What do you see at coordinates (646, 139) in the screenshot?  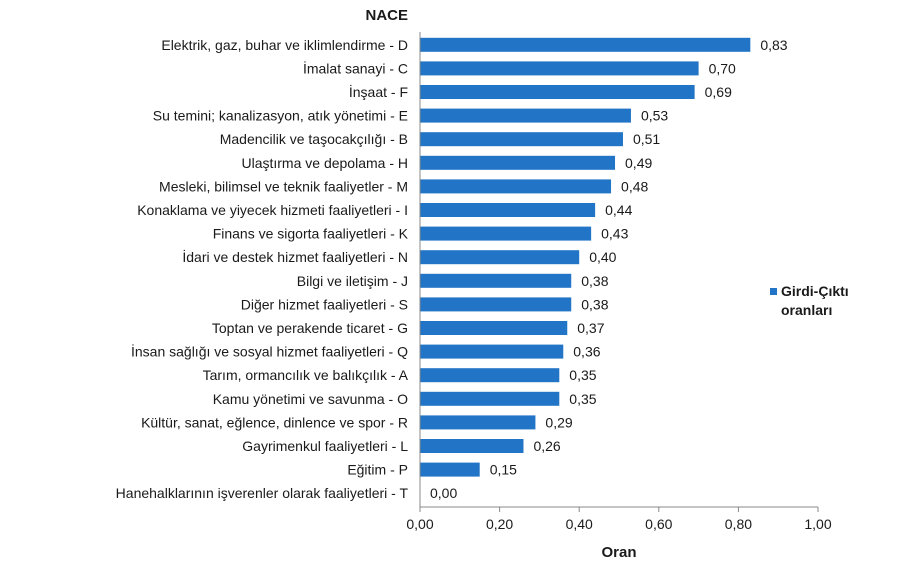 I see `data-label: 0,51` at bounding box center [646, 139].